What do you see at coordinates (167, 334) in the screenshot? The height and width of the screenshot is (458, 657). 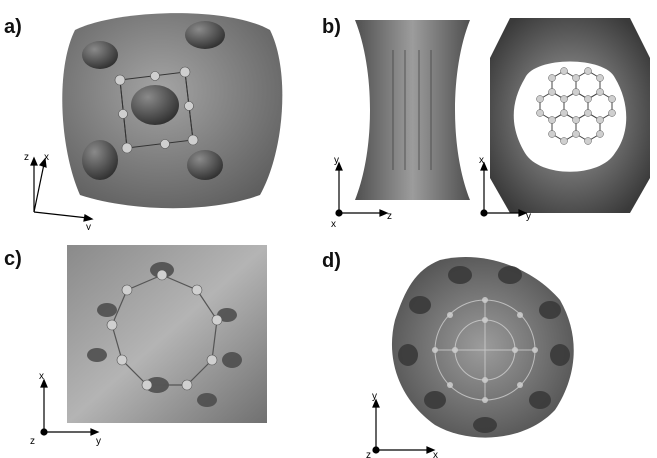 I see `panel-c-render` at bounding box center [167, 334].